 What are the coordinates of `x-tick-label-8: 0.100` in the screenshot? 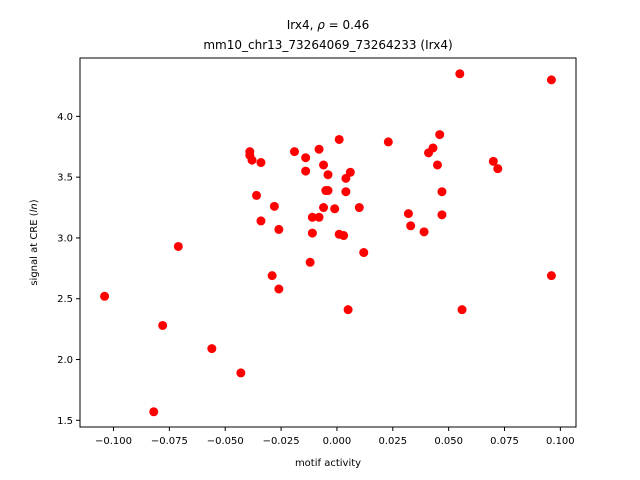 It's located at (560, 441).